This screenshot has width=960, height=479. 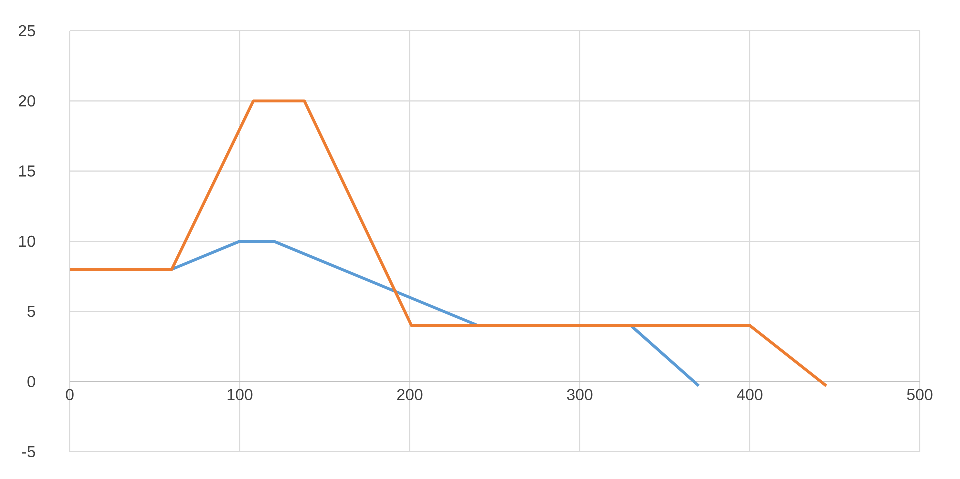 What do you see at coordinates (240, 394) in the screenshot?
I see `x-tick-label: 100` at bounding box center [240, 394].